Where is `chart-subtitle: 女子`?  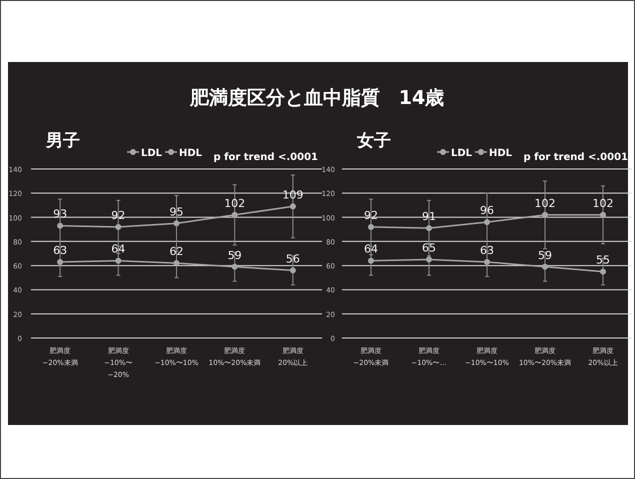
chart-subtitle: 女子 is located at coordinates (373, 141).